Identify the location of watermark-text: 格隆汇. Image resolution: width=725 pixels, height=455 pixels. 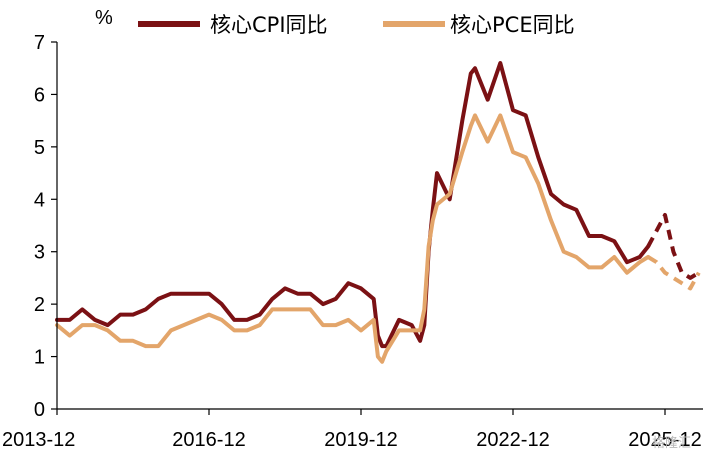
(671, 443).